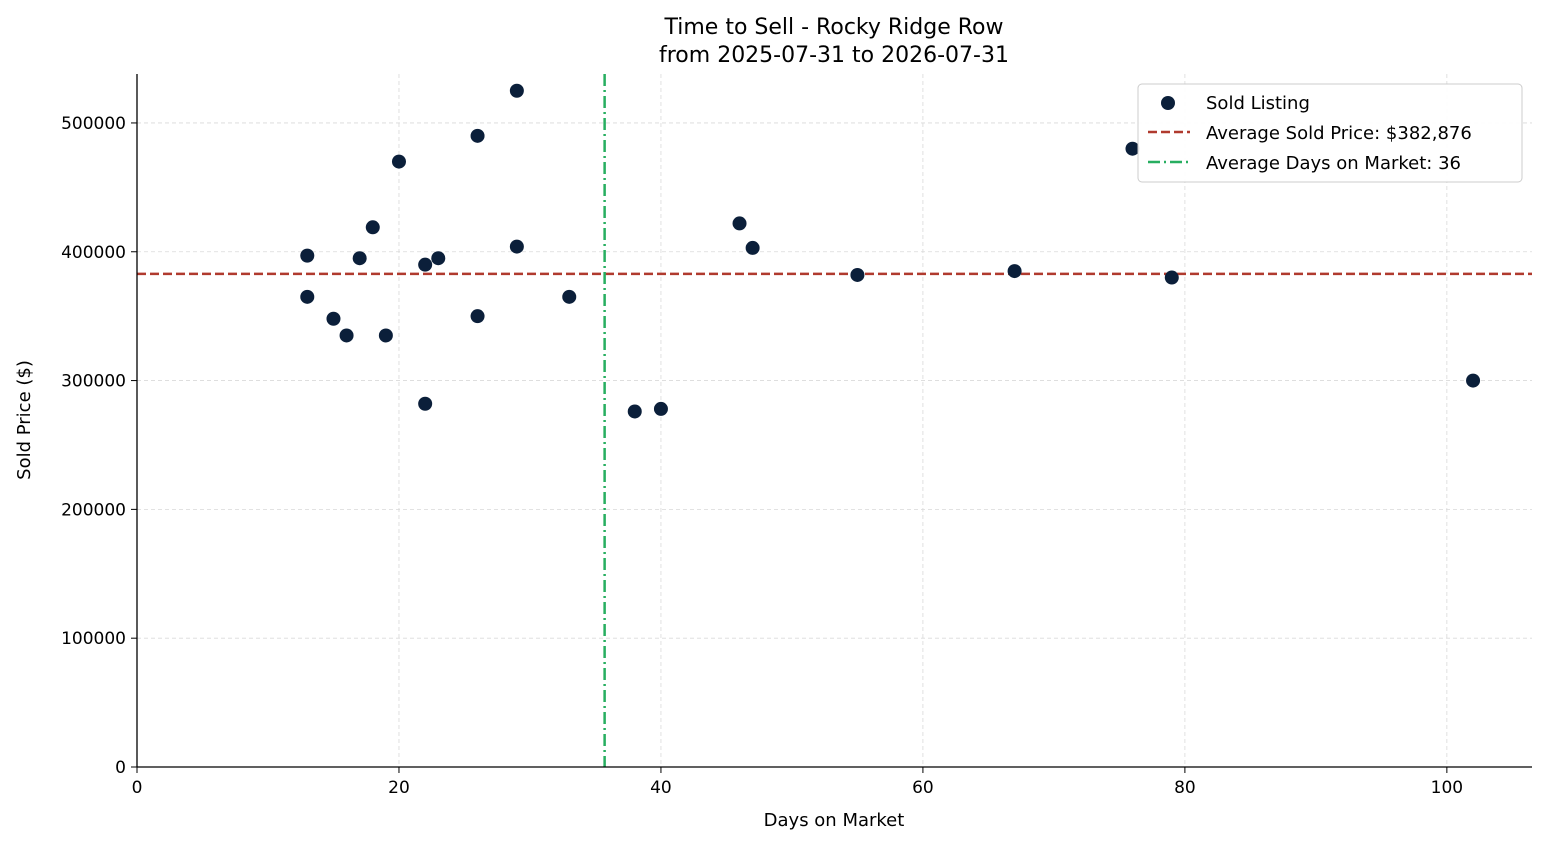 This screenshot has height=845, width=1547. Describe the element at coordinates (93, 124) in the screenshot. I see `y-tick-label: 500000` at that location.